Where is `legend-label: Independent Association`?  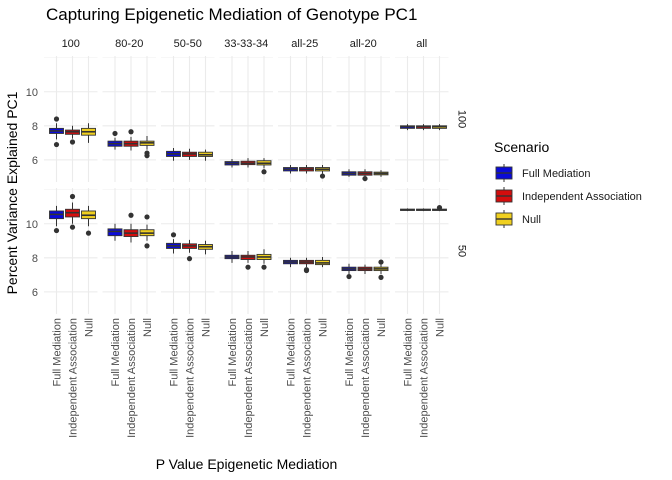 legend-label: Independent Association is located at coordinates (582, 197).